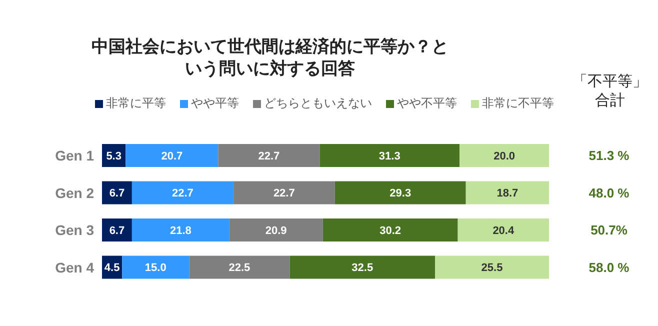 This screenshot has width=658, height=326. What do you see at coordinates (609, 156) in the screenshot?
I see `text: 51.3 %` at bounding box center [609, 156].